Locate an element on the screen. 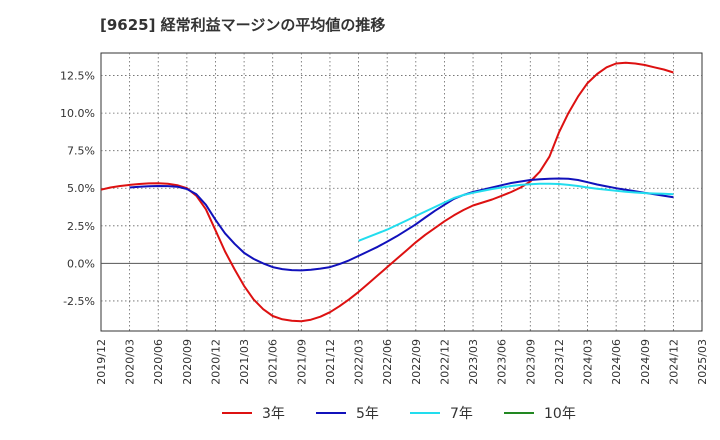 The height and width of the screenshot is (440, 720). x-tick-label: 2021/12 is located at coordinates (330, 362).